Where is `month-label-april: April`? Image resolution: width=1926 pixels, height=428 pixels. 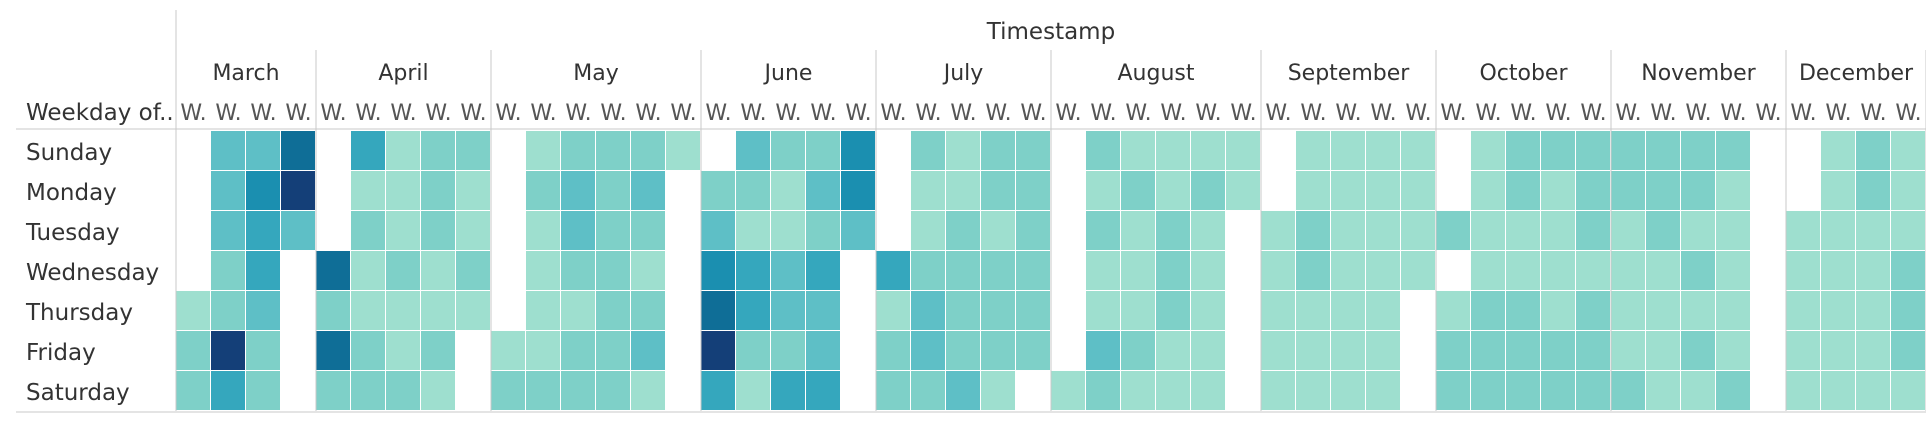
month-label-april: April is located at coordinates (403, 73).